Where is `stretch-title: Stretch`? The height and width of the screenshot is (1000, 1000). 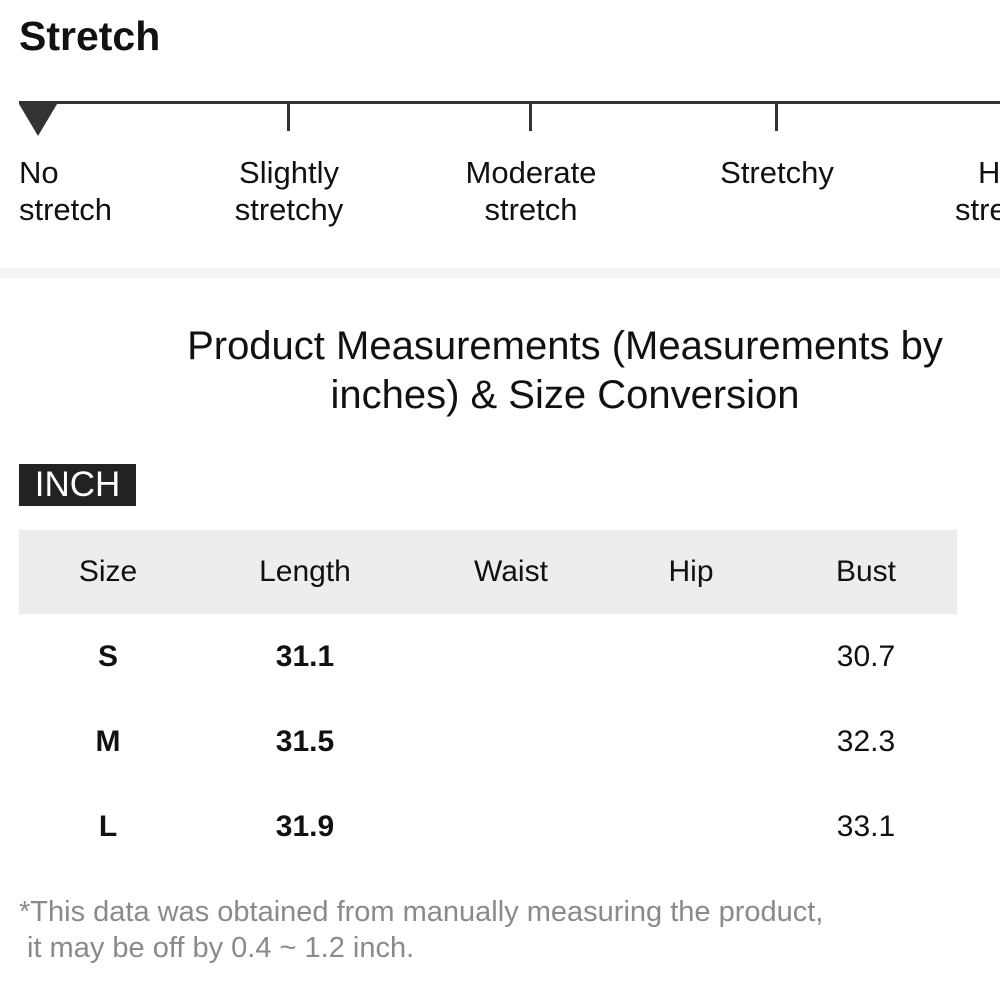
stretch-title: Stretch is located at coordinates (90, 36).